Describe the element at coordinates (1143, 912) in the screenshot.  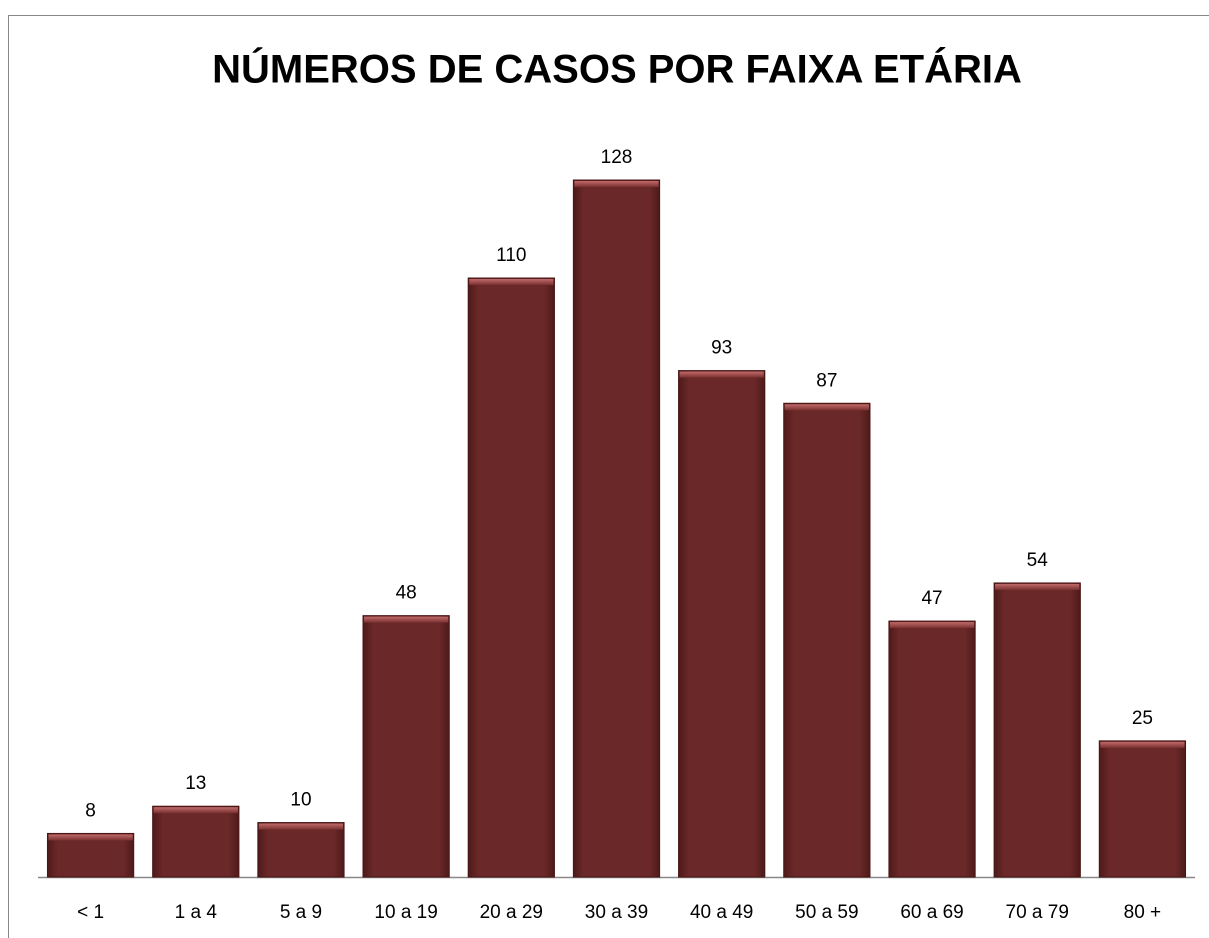
I see `x-tick-label: 80 +` at that location.